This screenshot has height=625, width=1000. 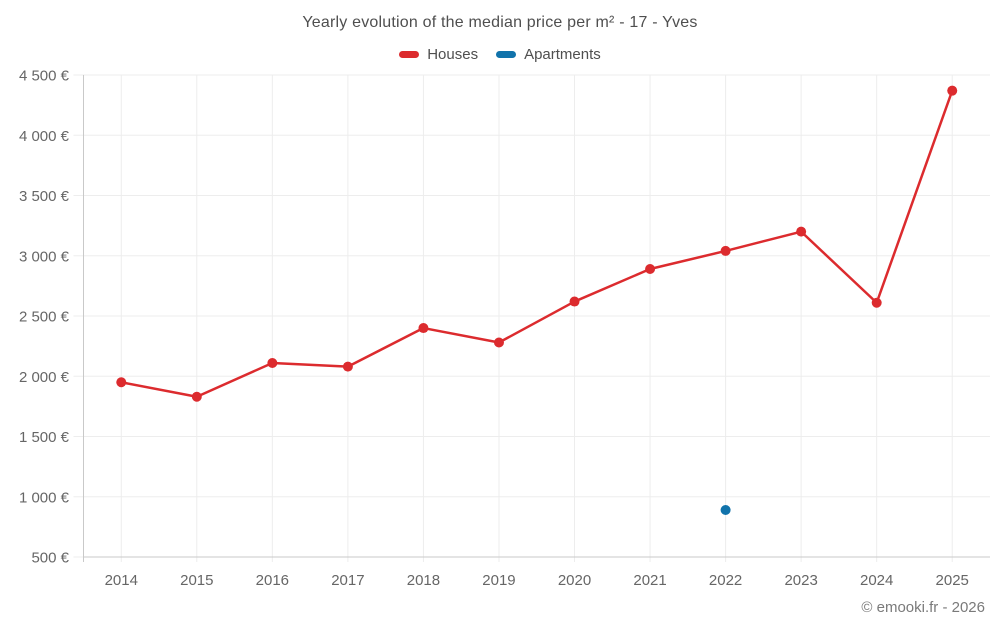 What do you see at coordinates (272, 580) in the screenshot?
I see `x-axis-tick-label: 2016` at bounding box center [272, 580].